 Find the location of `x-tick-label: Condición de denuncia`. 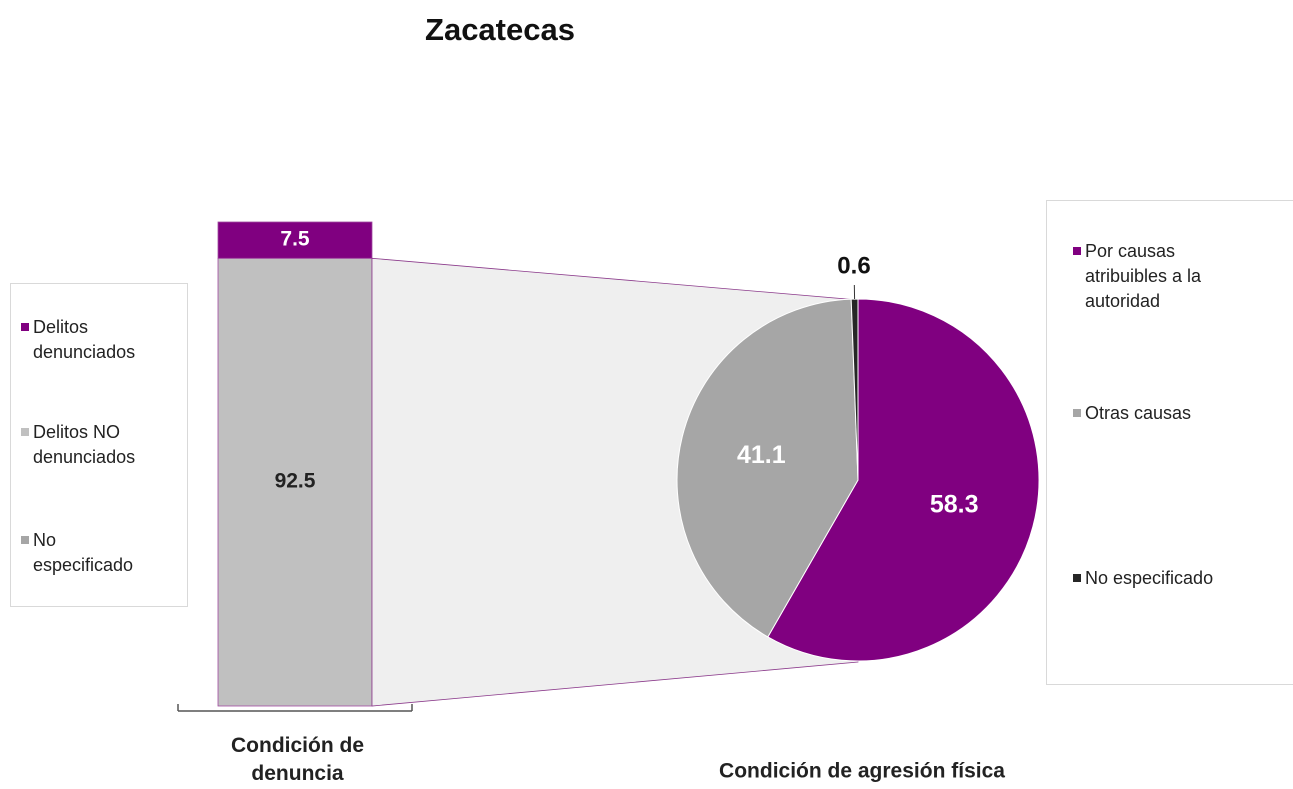

x-tick-label: Condición de denuncia is located at coordinates (297, 759).